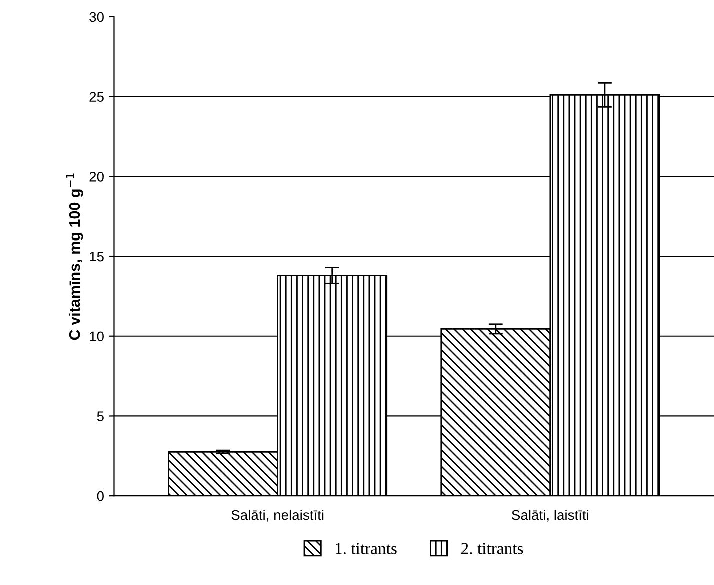 Image resolution: width=714 pixels, height=585 pixels. Describe the element at coordinates (97, 97) in the screenshot. I see `y-tick-label: 25` at that location.